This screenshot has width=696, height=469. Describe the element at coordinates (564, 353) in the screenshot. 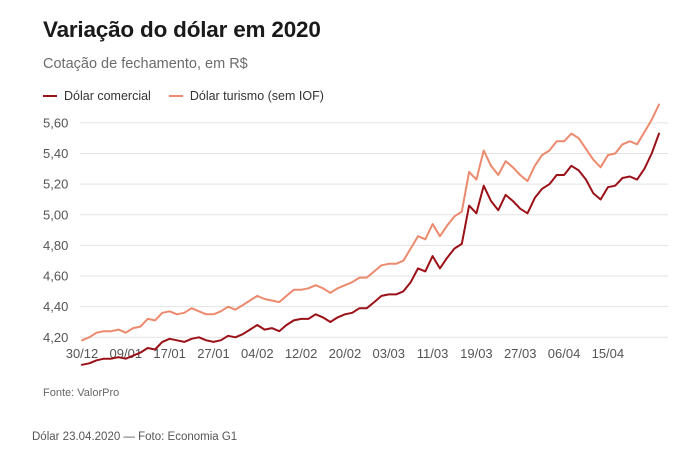

I see `x-tick-label: 06/04` at that location.